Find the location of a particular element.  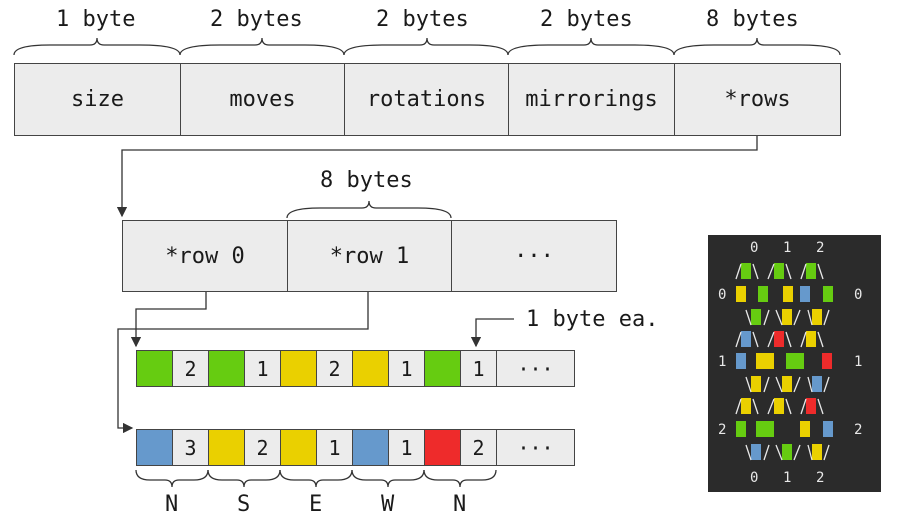

terminal-col-label-bottom: 2 is located at coordinates (820, 478).